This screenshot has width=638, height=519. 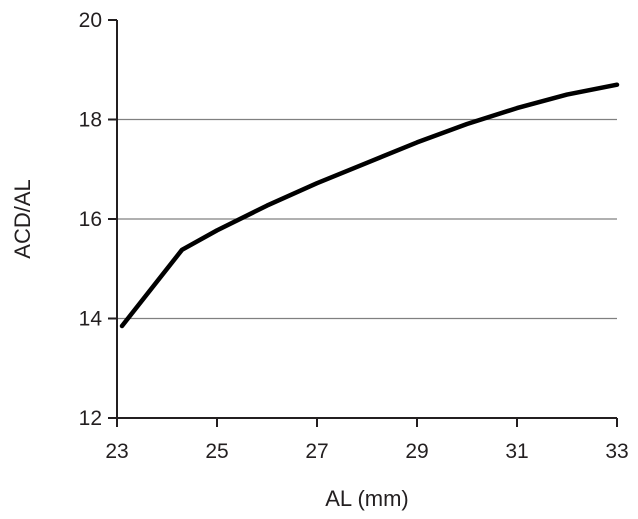 What do you see at coordinates (90, 418) in the screenshot?
I see `y-tick-label: 12` at bounding box center [90, 418].